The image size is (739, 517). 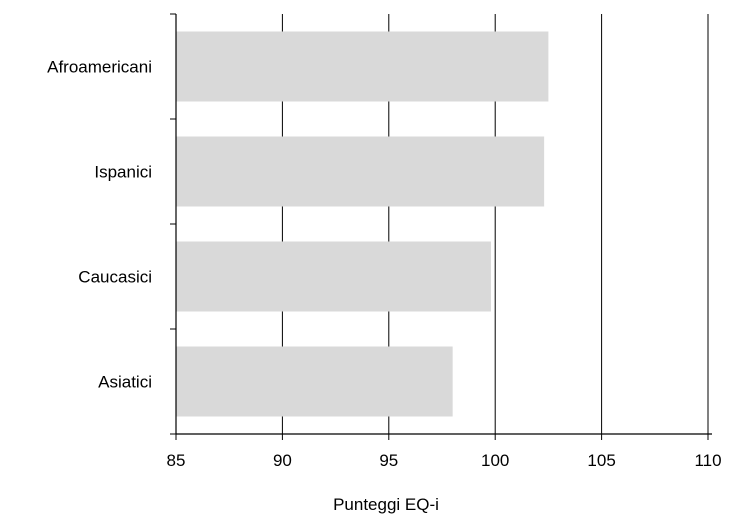 What do you see at coordinates (362, 66) in the screenshot?
I see `bar-afroamericani` at bounding box center [362, 66].